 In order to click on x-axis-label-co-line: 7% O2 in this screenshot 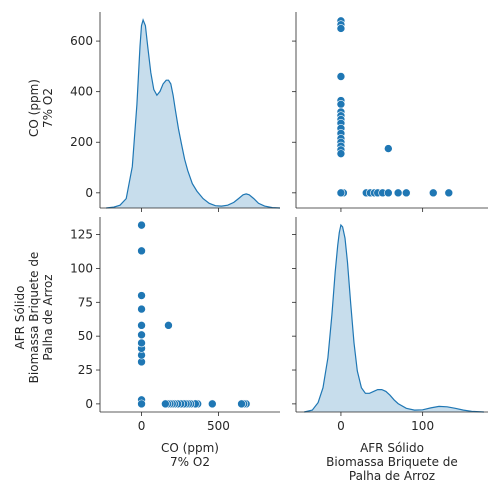, I will do `click(190, 462)`.